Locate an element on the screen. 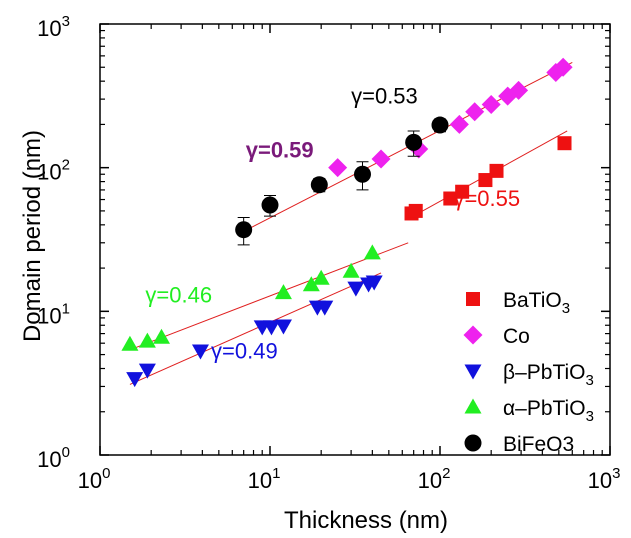 The width and height of the screenshot is (631, 538). gamma-label: γ=0.49 is located at coordinates (244, 350).